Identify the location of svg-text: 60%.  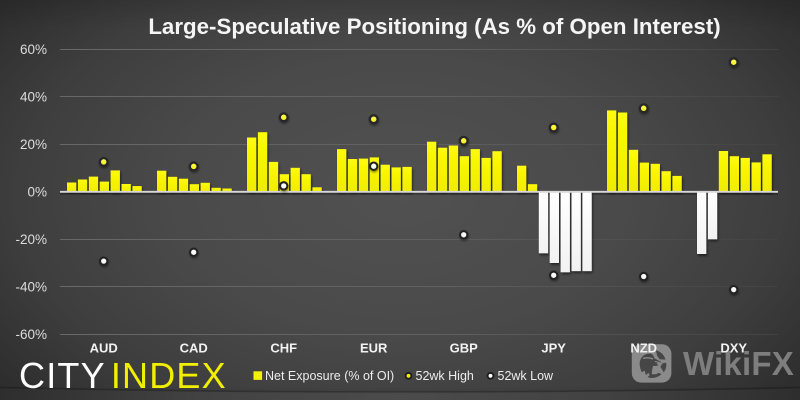
(33, 49).